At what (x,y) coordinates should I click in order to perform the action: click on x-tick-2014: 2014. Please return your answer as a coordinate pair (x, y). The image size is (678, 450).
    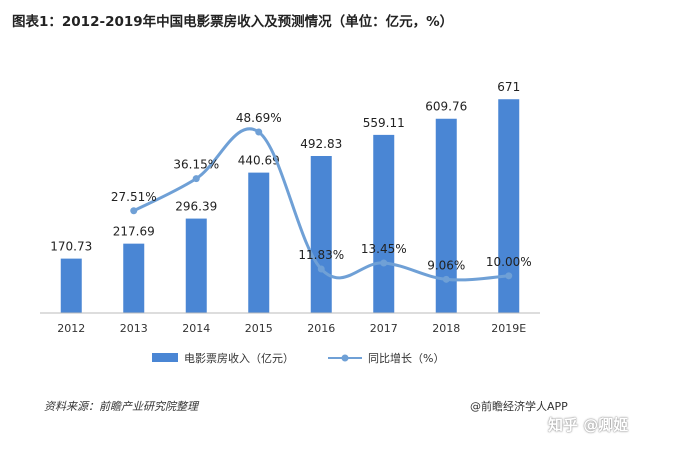
    Looking at the image, I should click on (196, 328).